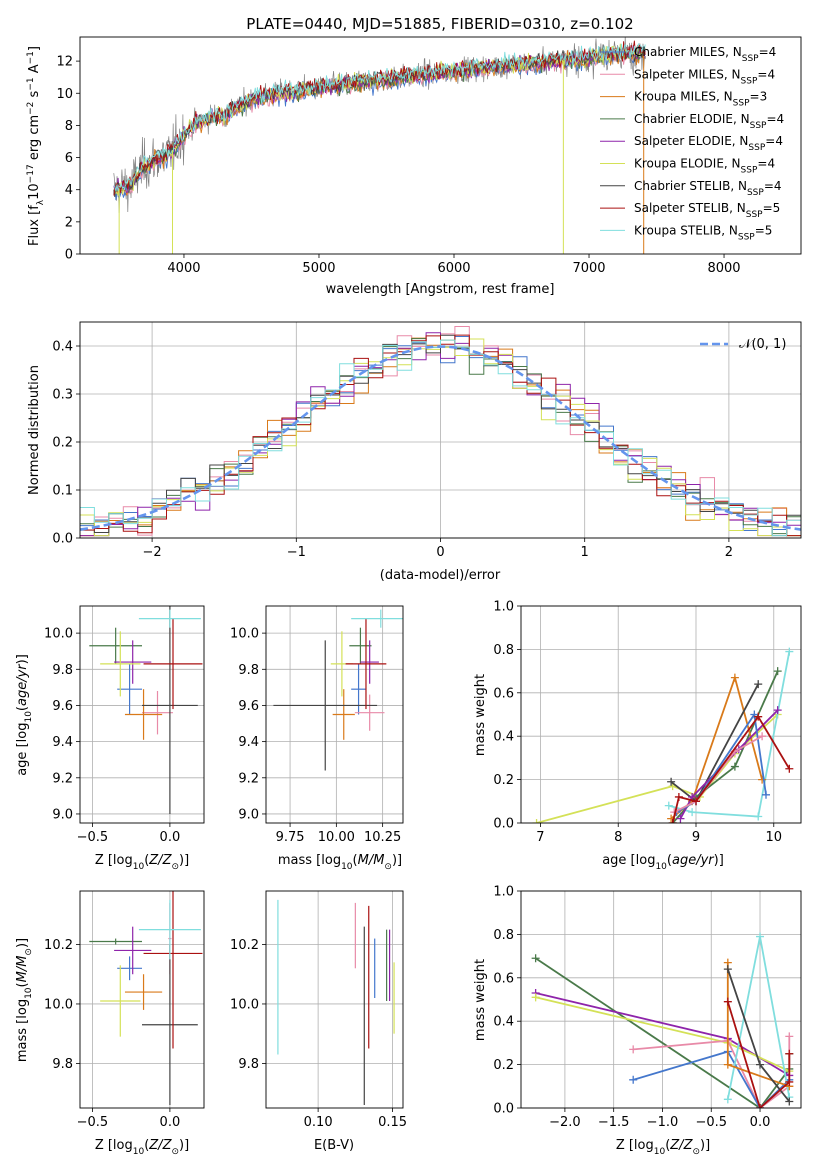 This screenshot has width=819, height=1170. What do you see at coordinates (146, 710) in the screenshot?
I see `plot-area-age_vs_Z` at bounding box center [146, 710].